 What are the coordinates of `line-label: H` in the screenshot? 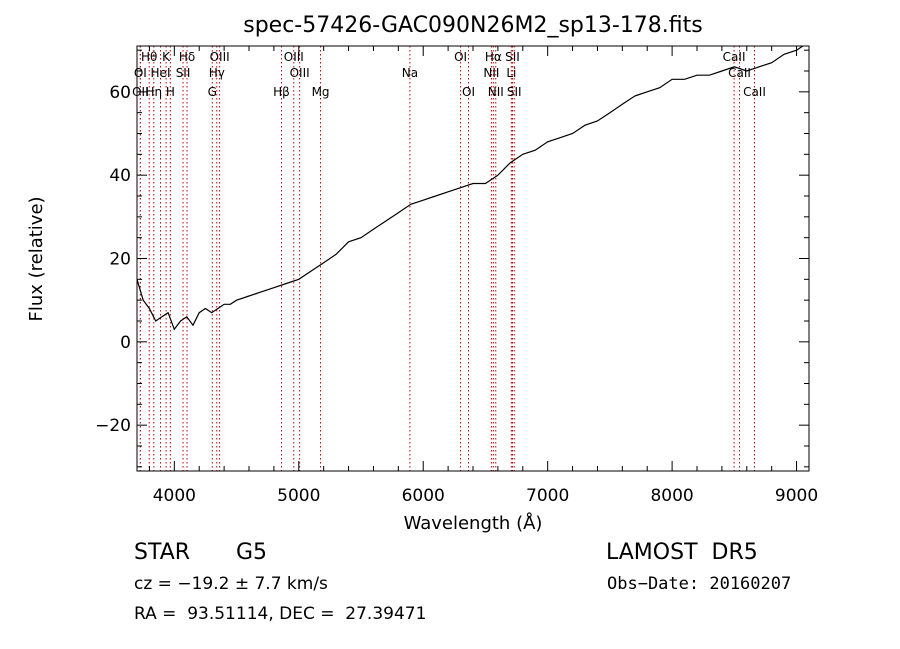 It's located at (170, 92).